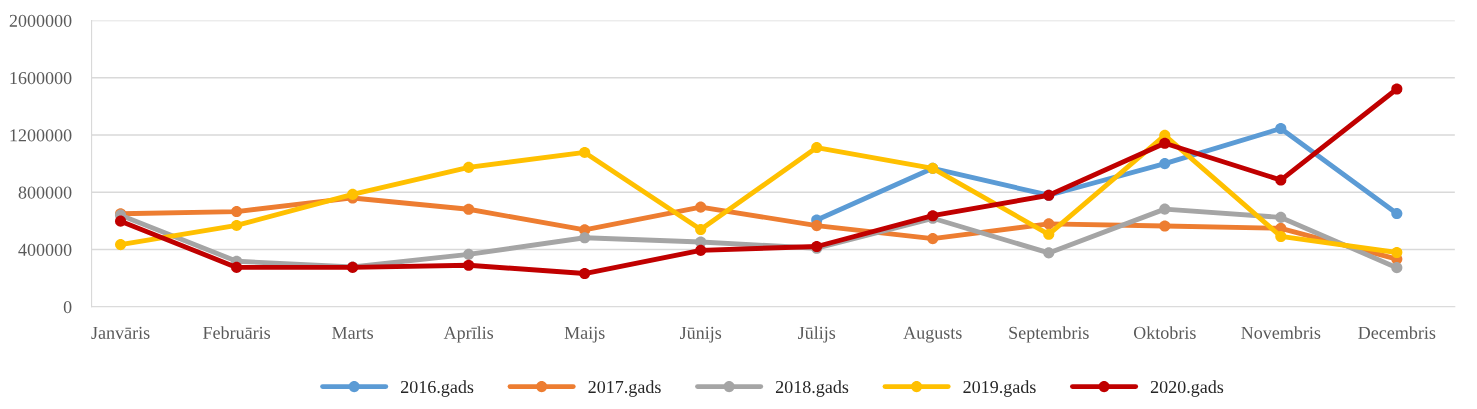 Image resolution: width=1477 pixels, height=409 pixels. What do you see at coordinates (999, 388) in the screenshot?
I see `legend-label: 2019.gads` at bounding box center [999, 388].